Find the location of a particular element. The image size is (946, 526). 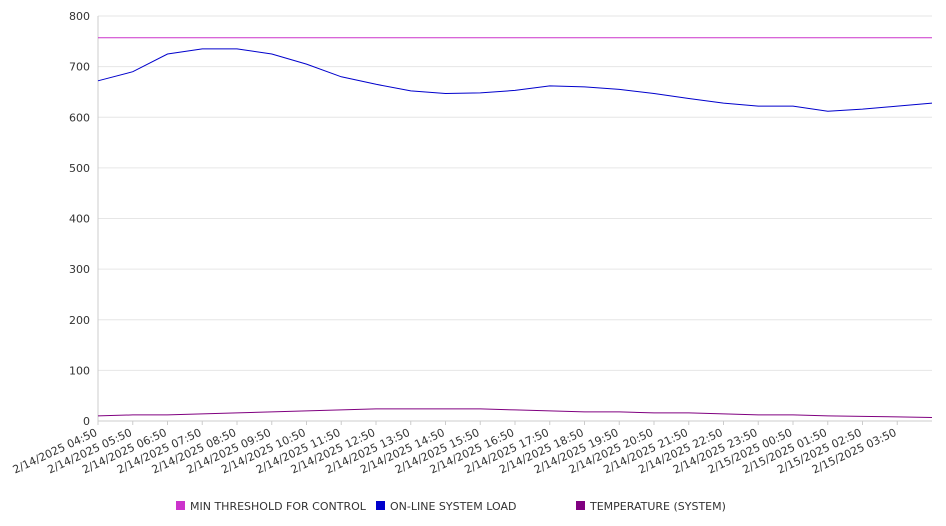

legend-label: TEMPERATURE (SYSTEM) is located at coordinates (657, 506).